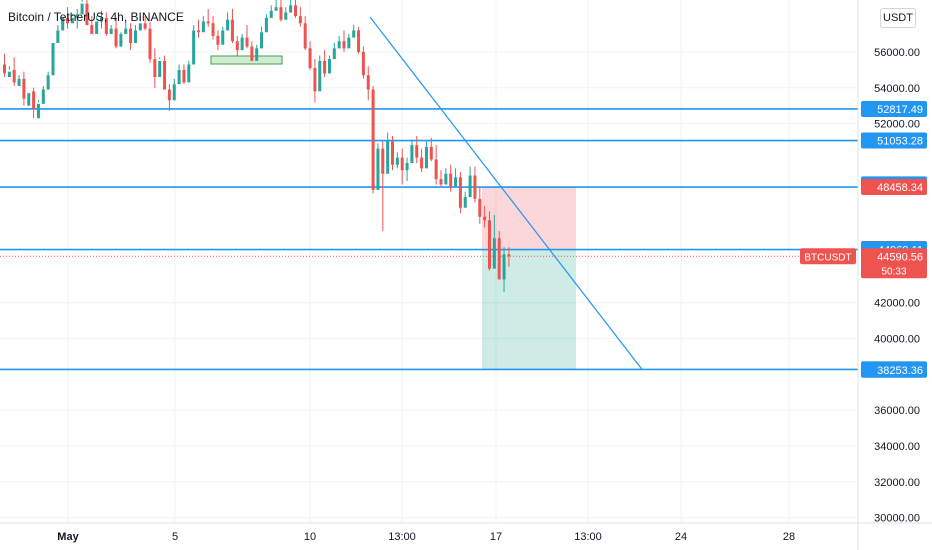 This screenshot has height=550, width=932. I want to click on price-tick-label: 54000.00, so click(897, 89).